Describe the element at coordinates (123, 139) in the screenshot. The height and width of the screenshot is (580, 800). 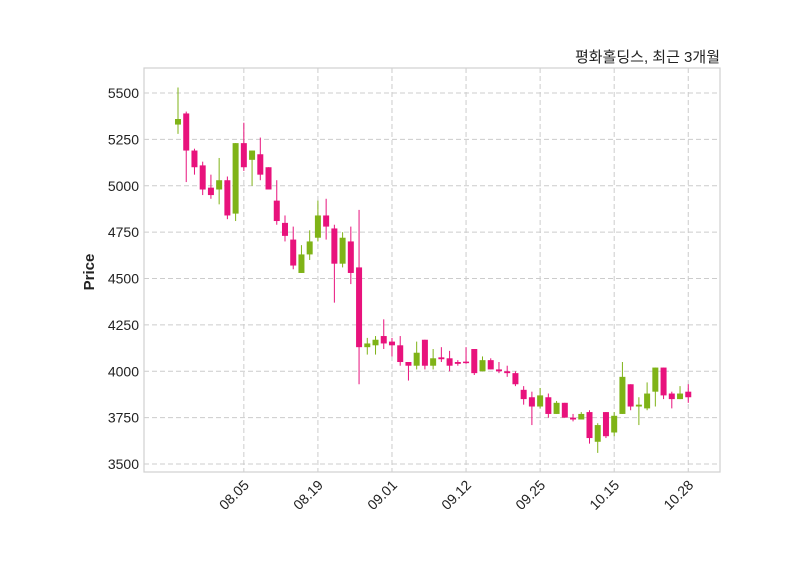
I see `y-tick-label: 5250` at that location.